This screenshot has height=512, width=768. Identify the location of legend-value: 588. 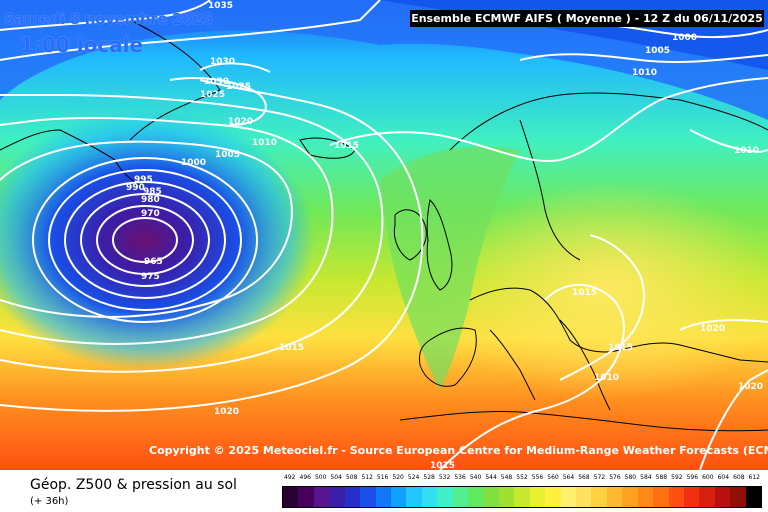
(661, 477).